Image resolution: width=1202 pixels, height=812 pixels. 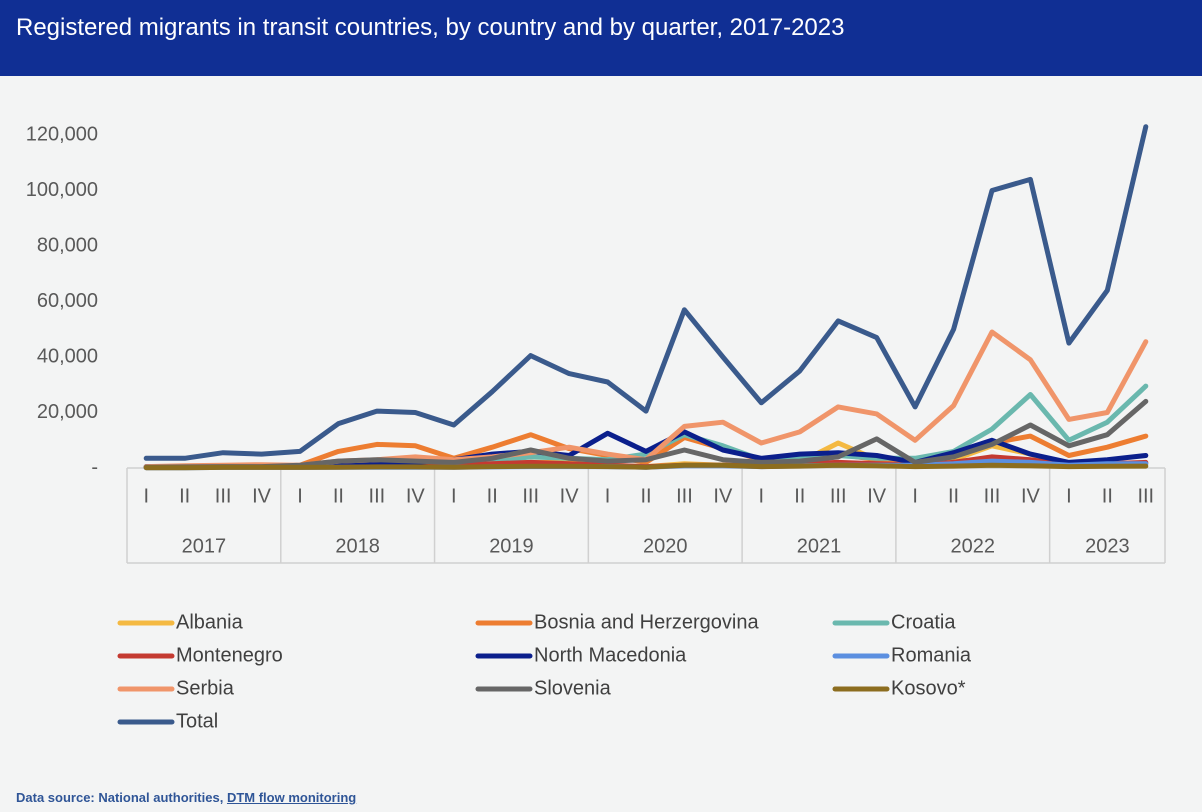 What do you see at coordinates (610, 655) in the screenshot?
I see `legend-label: North Macedonia` at bounding box center [610, 655].